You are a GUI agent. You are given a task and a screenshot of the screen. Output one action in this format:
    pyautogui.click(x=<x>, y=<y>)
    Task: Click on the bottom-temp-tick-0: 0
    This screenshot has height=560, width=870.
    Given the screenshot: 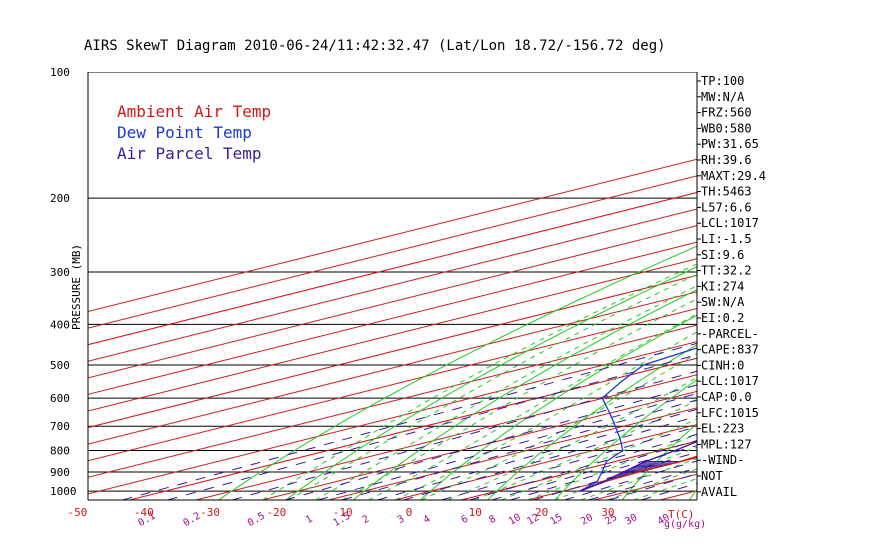 What is the action you would take?
    pyautogui.click(x=409, y=512)
    